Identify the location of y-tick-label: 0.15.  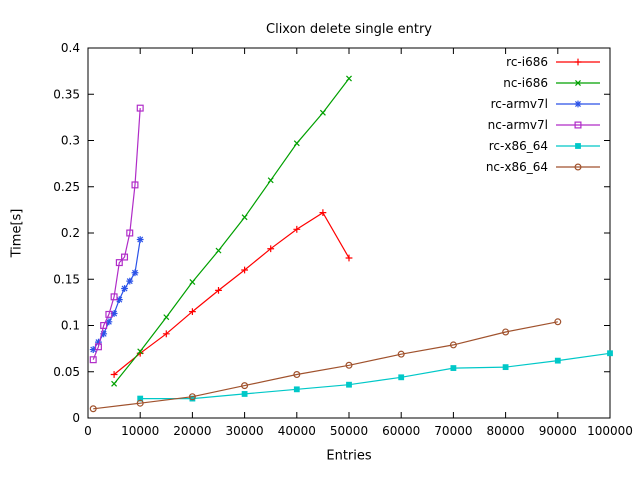
(66, 279).